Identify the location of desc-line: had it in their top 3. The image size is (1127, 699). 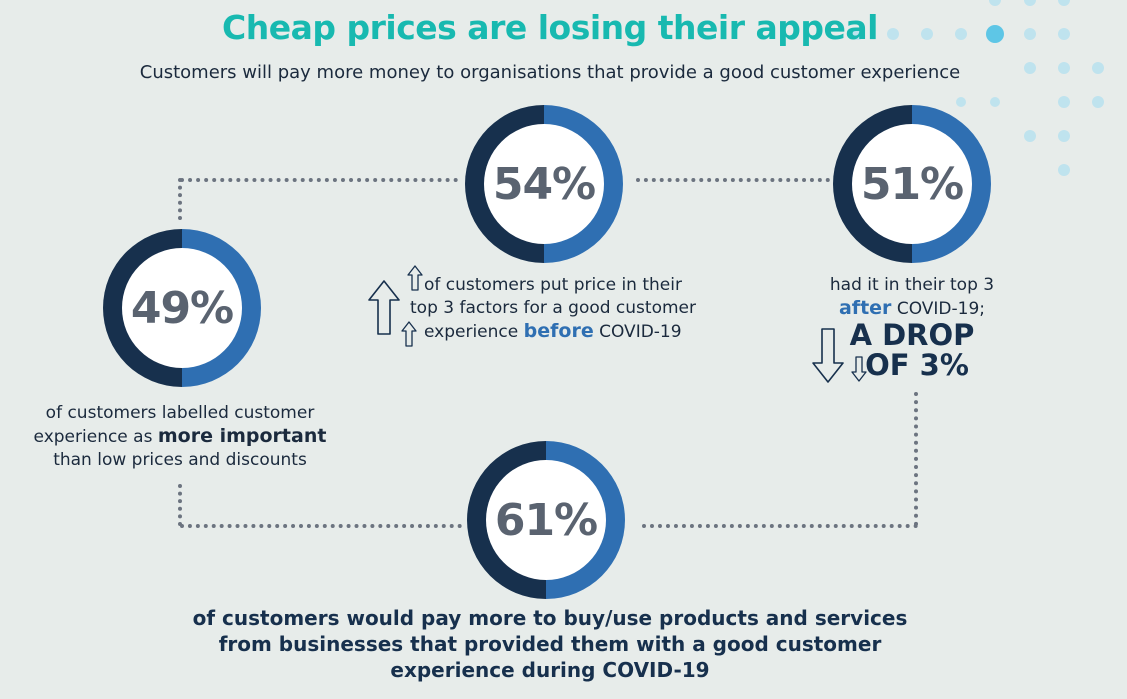
(912, 285).